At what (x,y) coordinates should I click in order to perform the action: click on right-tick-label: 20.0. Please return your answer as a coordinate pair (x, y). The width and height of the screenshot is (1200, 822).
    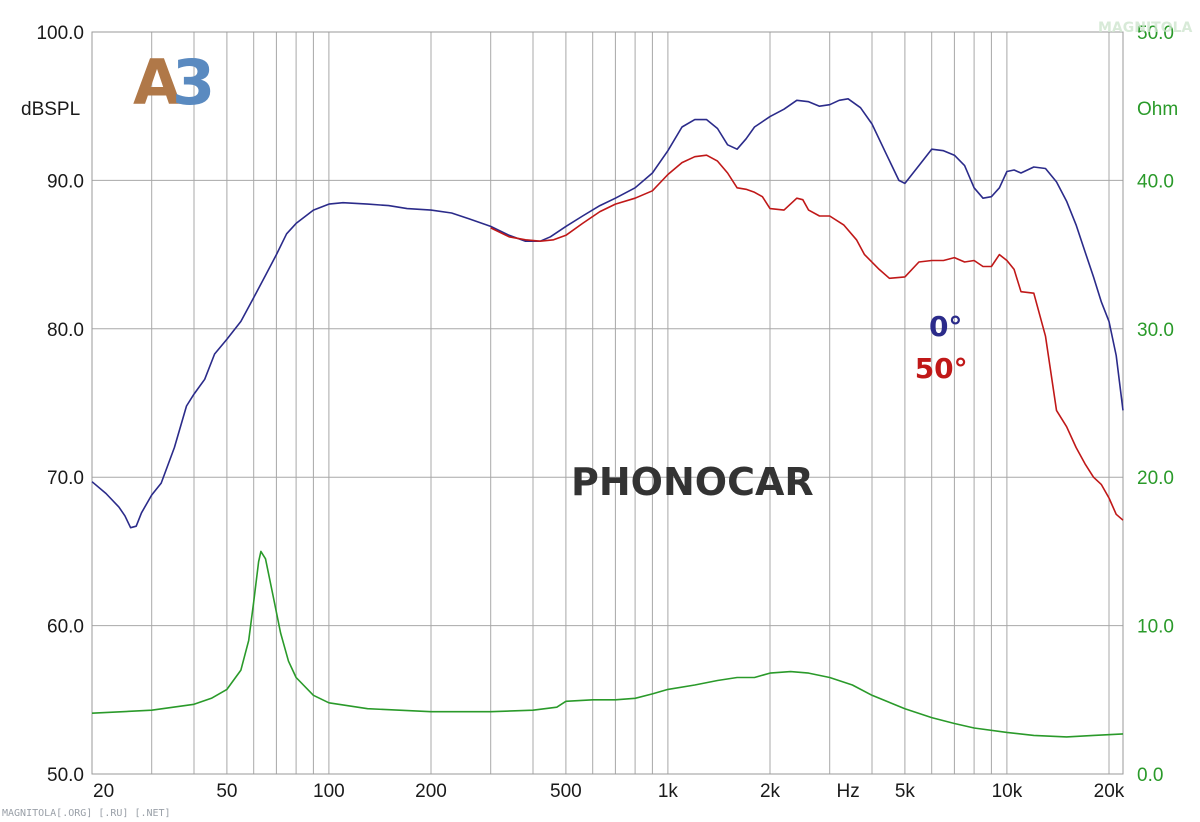
    Looking at the image, I should click on (1155, 478).